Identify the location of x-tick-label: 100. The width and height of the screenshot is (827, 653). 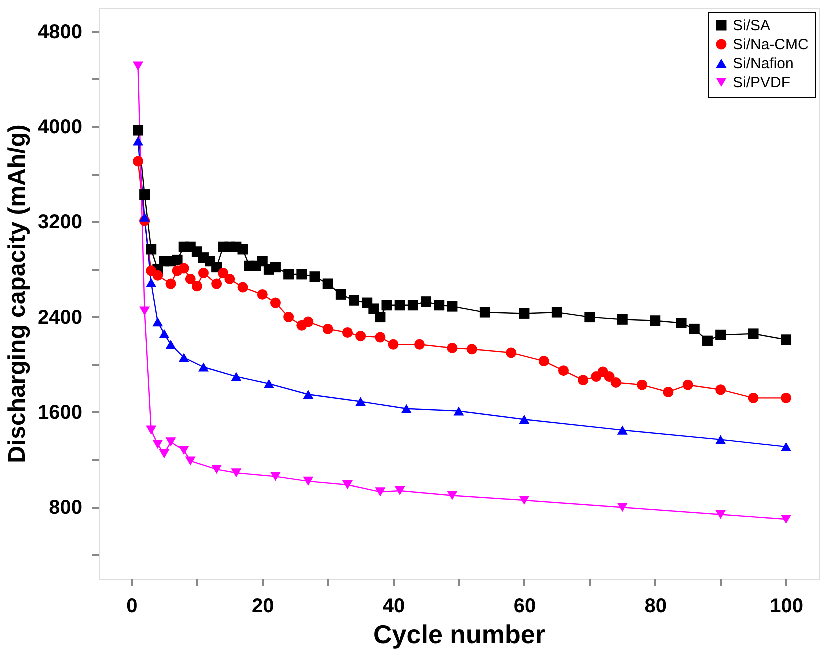
(787, 607).